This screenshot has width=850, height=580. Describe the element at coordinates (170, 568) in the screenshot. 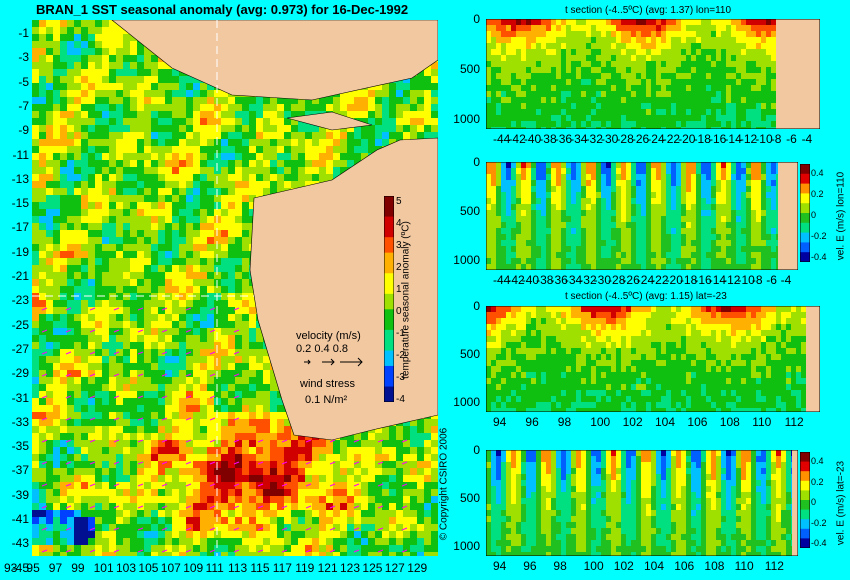

I see `map-x-tick: 107` at that location.